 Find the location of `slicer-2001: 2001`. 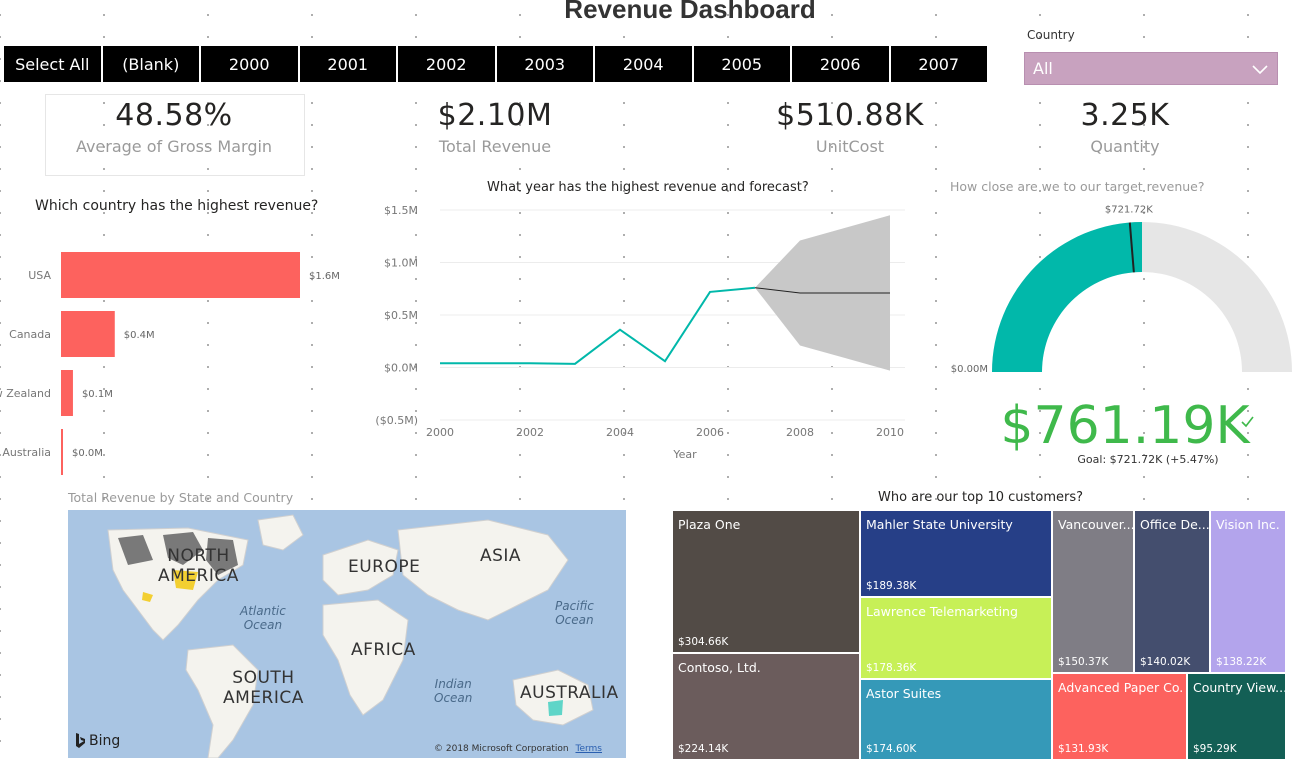

slicer-2001: 2001 is located at coordinates (347, 64).